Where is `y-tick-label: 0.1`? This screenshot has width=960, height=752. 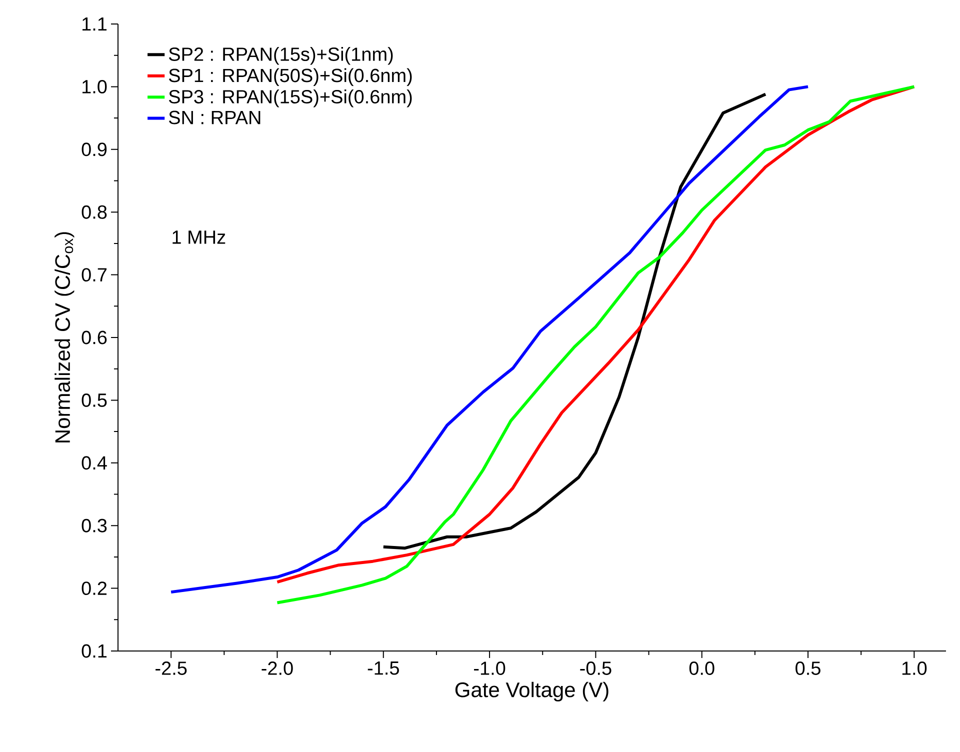
y-tick-label: 0.1 is located at coordinates (94, 651).